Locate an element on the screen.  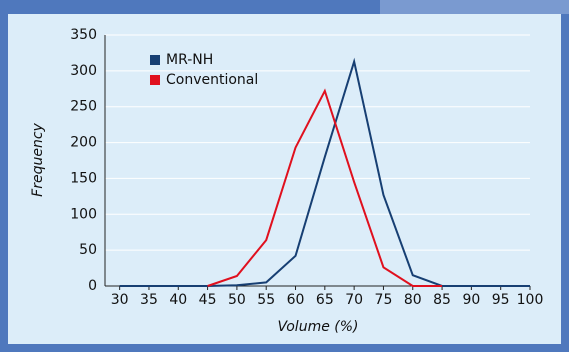
x-axis-label: Volume (%) is located at coordinates (317, 327).